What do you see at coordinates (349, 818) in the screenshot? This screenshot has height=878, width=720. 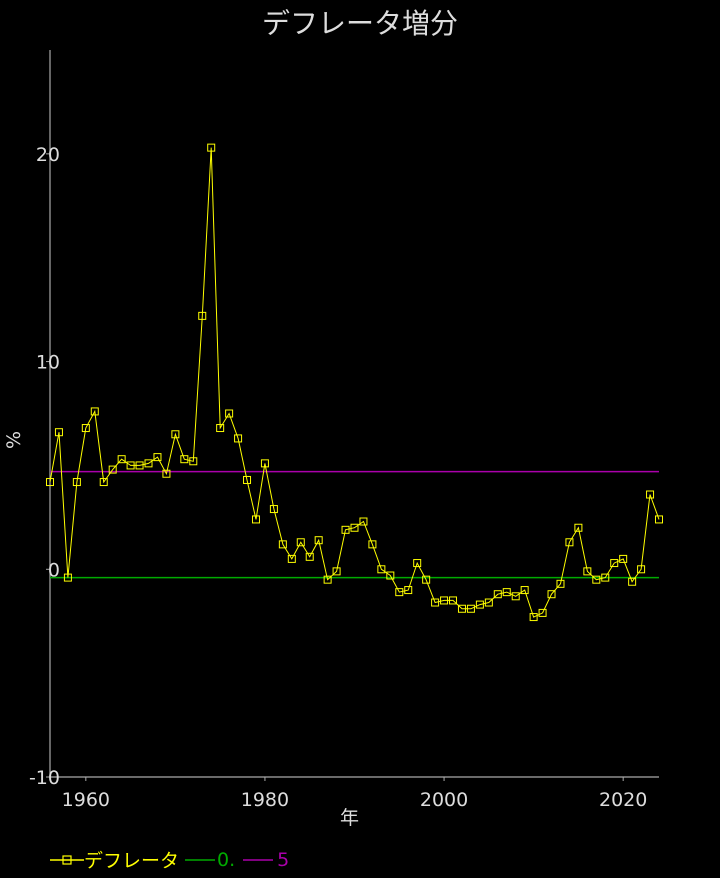 I see `x-axis-label: 年` at bounding box center [349, 818].